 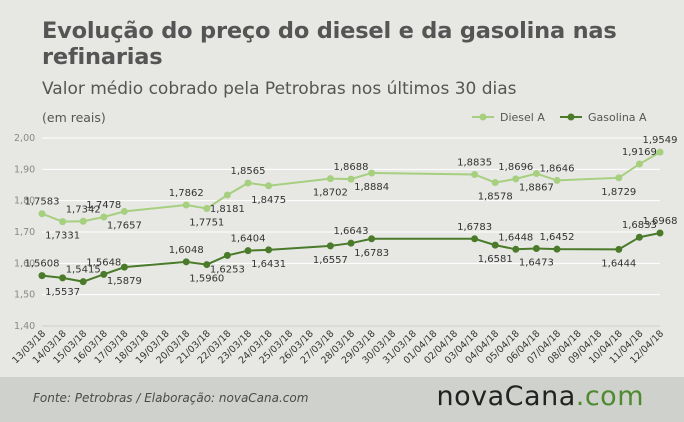 What do you see at coordinates (42, 202) in the screenshot?
I see `data-label: 1,7583` at bounding box center [42, 202].